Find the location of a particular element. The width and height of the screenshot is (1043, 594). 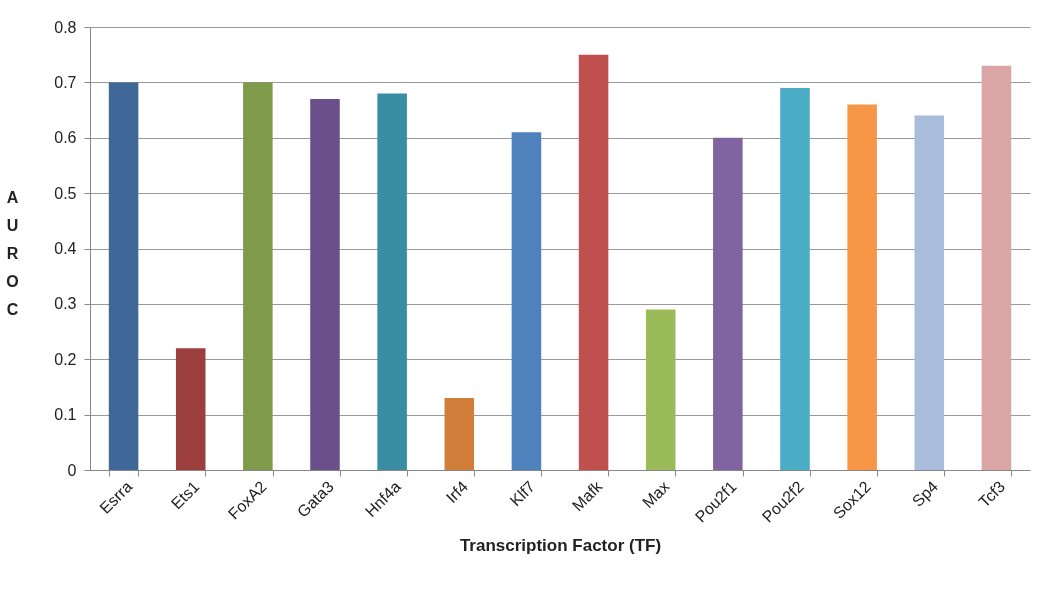

x-axis-title: Transcription Factor (TF) is located at coordinates (560, 545).